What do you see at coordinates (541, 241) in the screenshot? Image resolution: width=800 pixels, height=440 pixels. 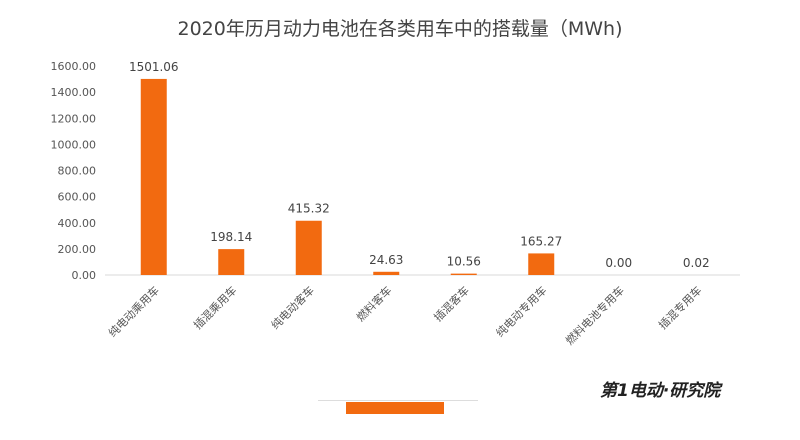 I see `data-label: 165.27` at bounding box center [541, 241].